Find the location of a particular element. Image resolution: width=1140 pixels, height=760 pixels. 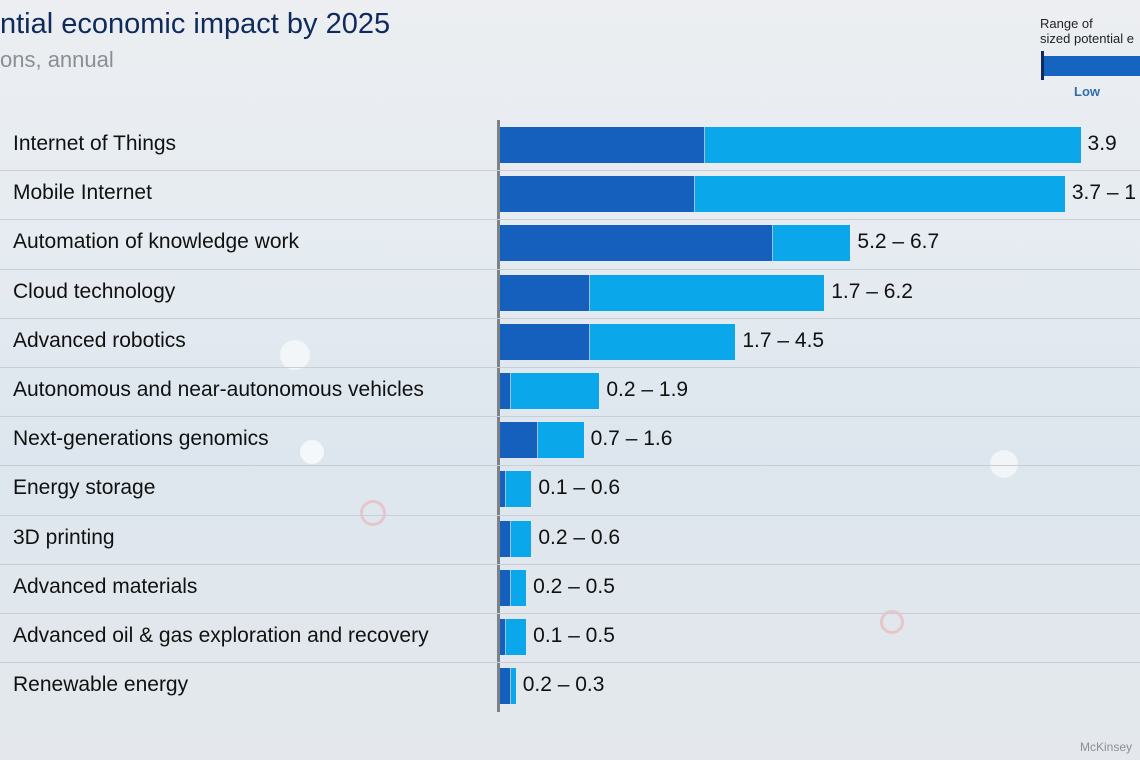

category-label: Mobile Internet is located at coordinates (82, 193).